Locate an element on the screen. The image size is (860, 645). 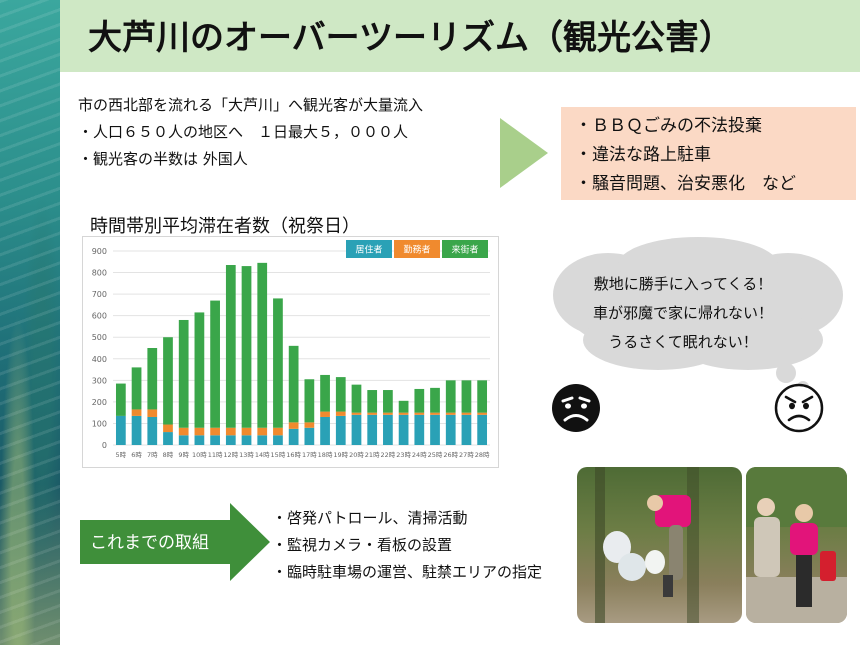
y-tick-label: 100 is located at coordinates (99, 423).